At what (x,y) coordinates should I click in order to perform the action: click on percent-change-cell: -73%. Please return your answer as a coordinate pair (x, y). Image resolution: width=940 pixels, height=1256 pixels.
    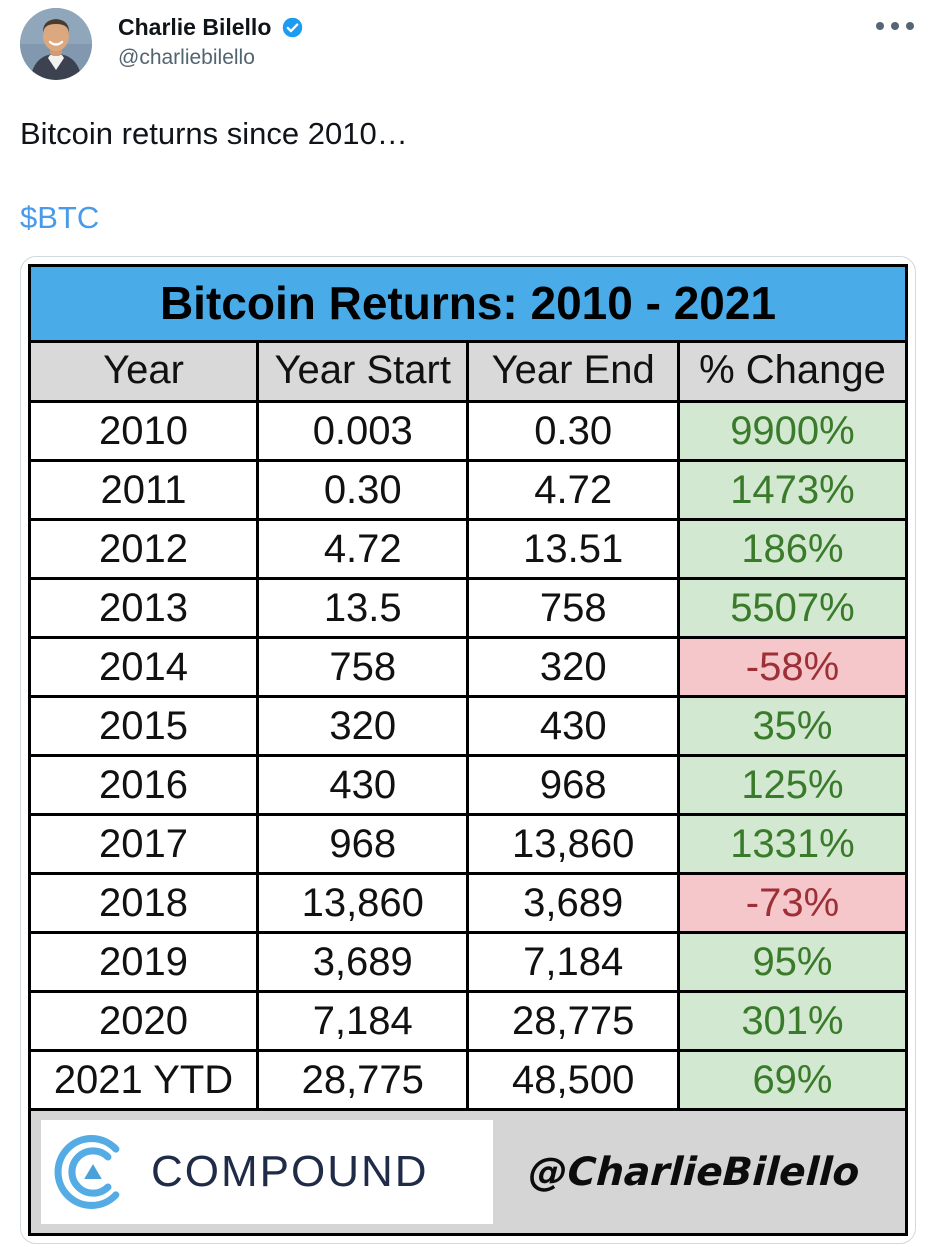
    Looking at the image, I should click on (792, 903).